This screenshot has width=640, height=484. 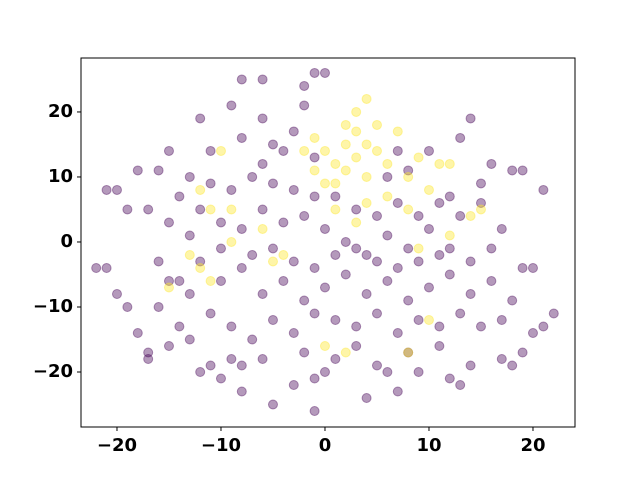 I want to click on y-tick-label: 0, so click(x=66, y=241).